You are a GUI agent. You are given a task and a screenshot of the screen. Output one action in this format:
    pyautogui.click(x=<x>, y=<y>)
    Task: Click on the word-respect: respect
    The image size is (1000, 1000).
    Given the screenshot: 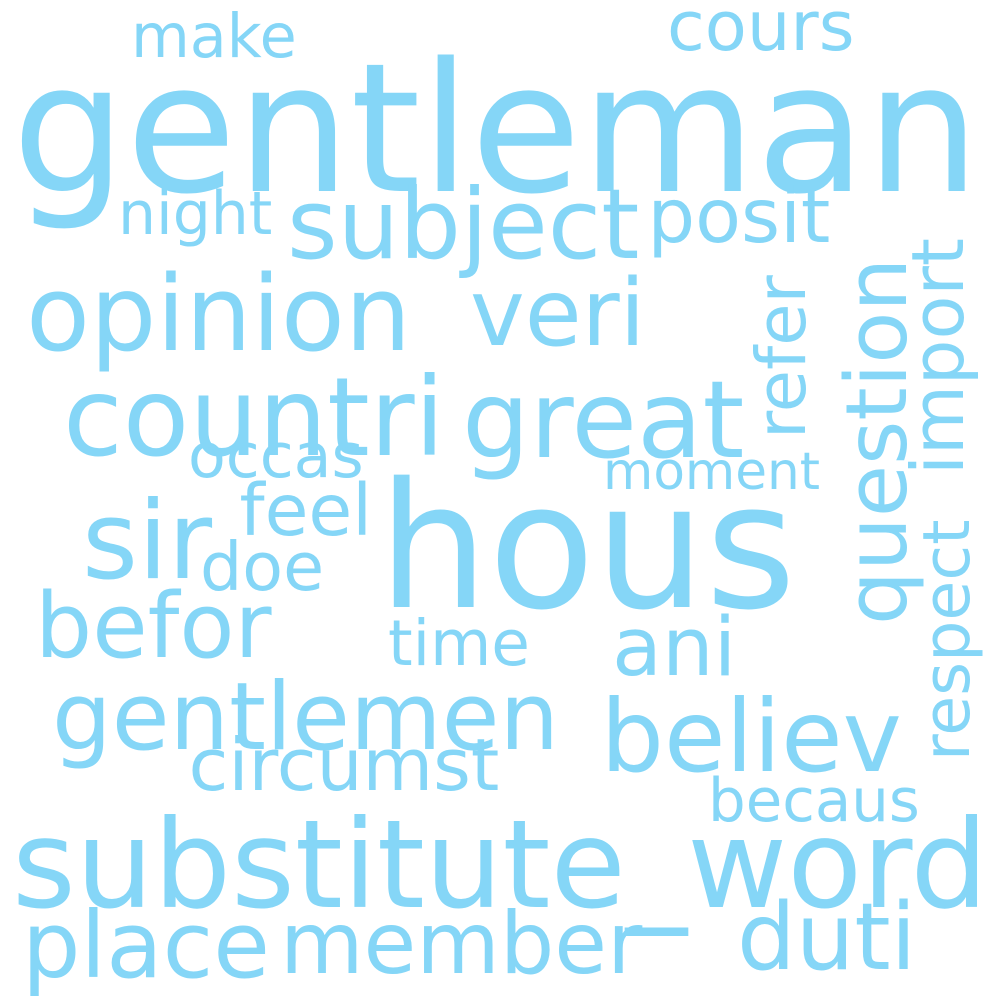 What is the action you would take?
    pyautogui.click(x=947, y=640)
    